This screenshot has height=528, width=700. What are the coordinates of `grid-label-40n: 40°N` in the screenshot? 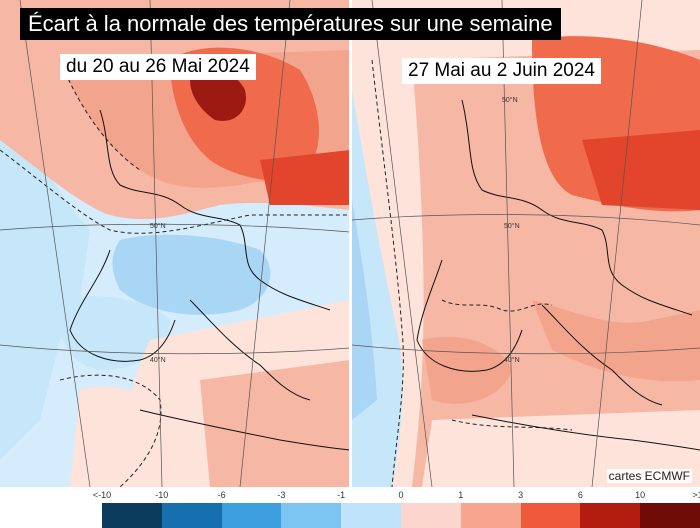 It's located at (158, 360).